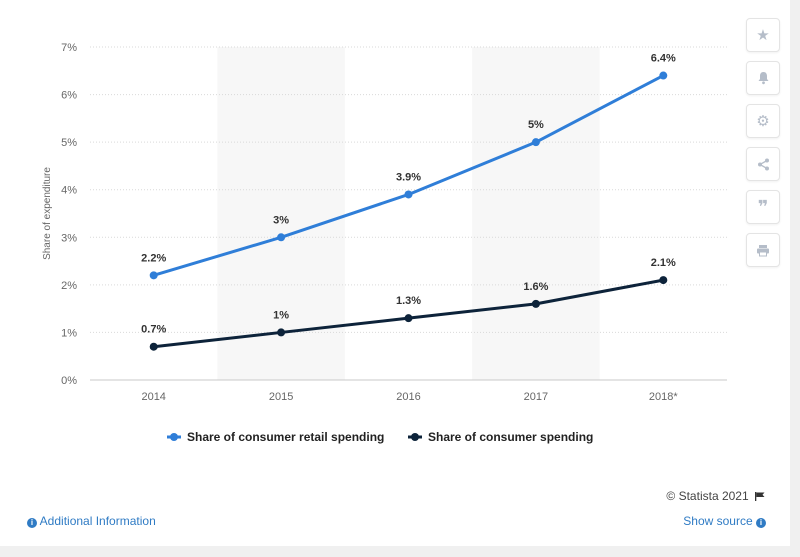 The width and height of the screenshot is (800, 557). Describe the element at coordinates (281, 315) in the screenshot. I see `data-label: 1%` at that location.